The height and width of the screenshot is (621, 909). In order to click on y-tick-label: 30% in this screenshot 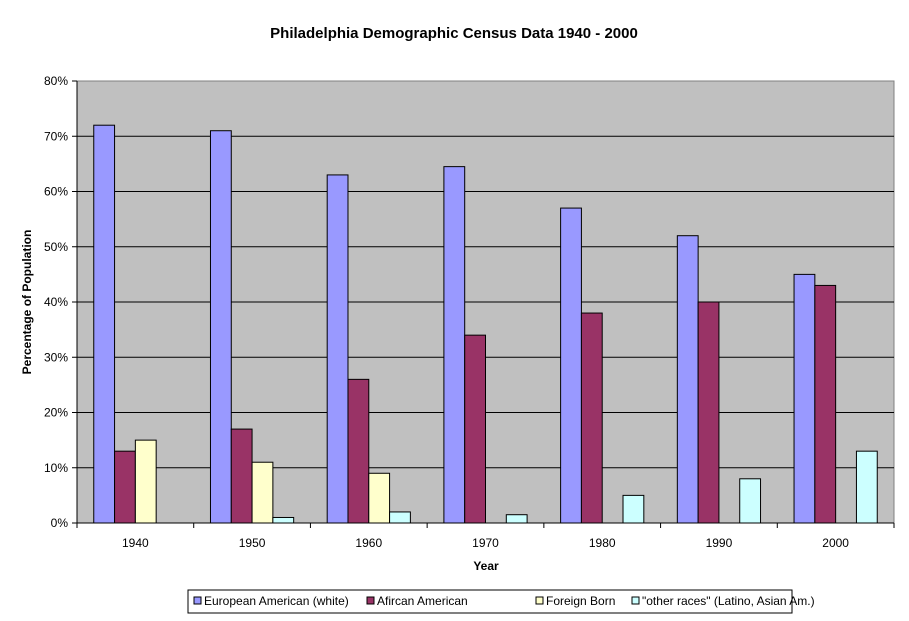, I will do `click(56, 357)`.